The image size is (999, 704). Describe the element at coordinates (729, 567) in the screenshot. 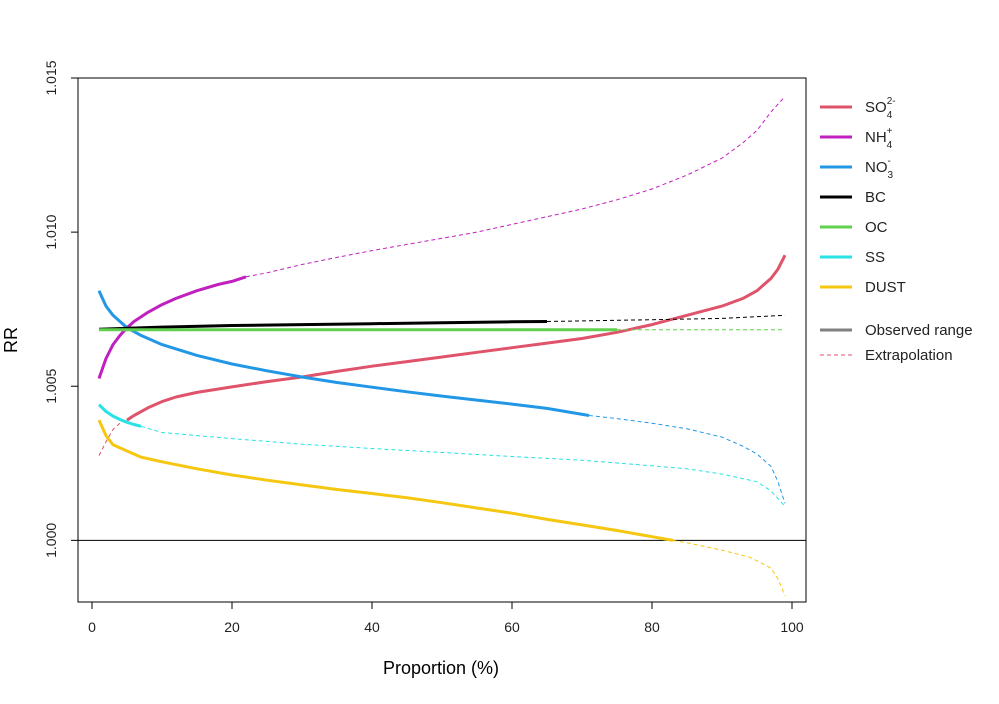

I see `series-dust-extrapolation` at that location.